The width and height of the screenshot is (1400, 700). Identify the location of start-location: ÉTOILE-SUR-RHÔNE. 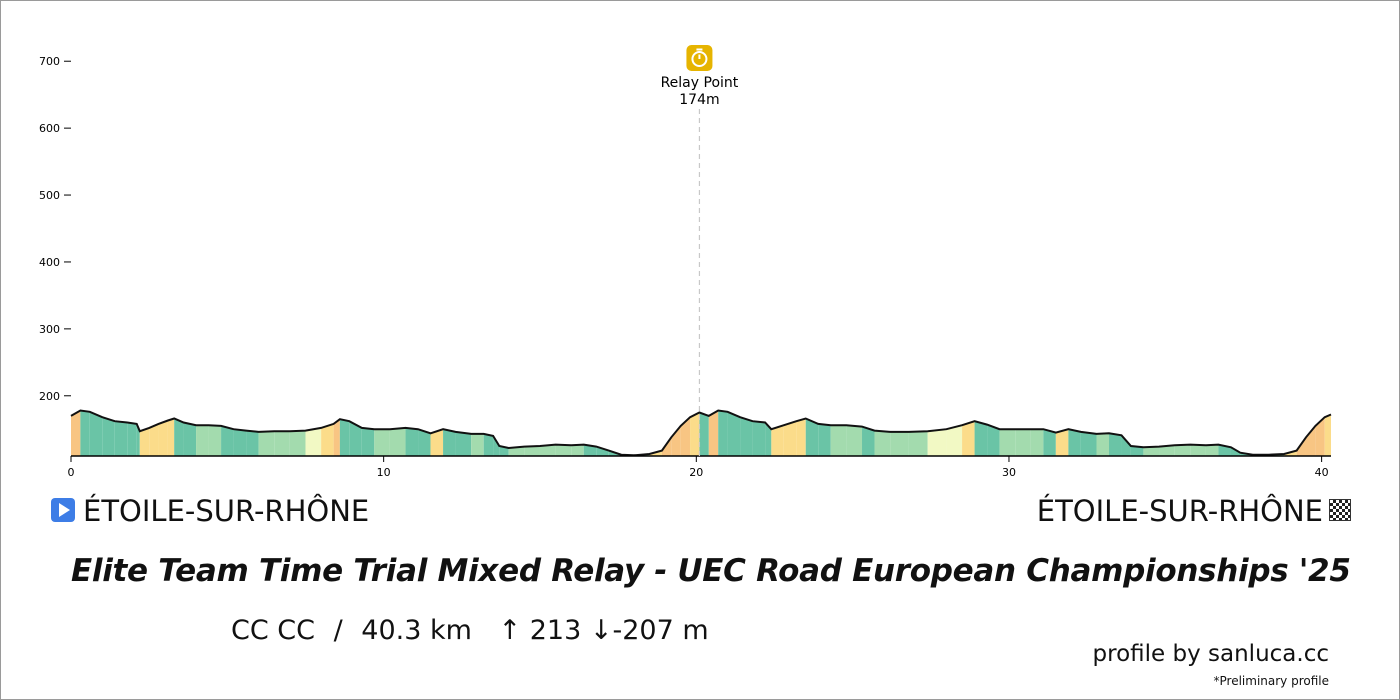
(210, 511).